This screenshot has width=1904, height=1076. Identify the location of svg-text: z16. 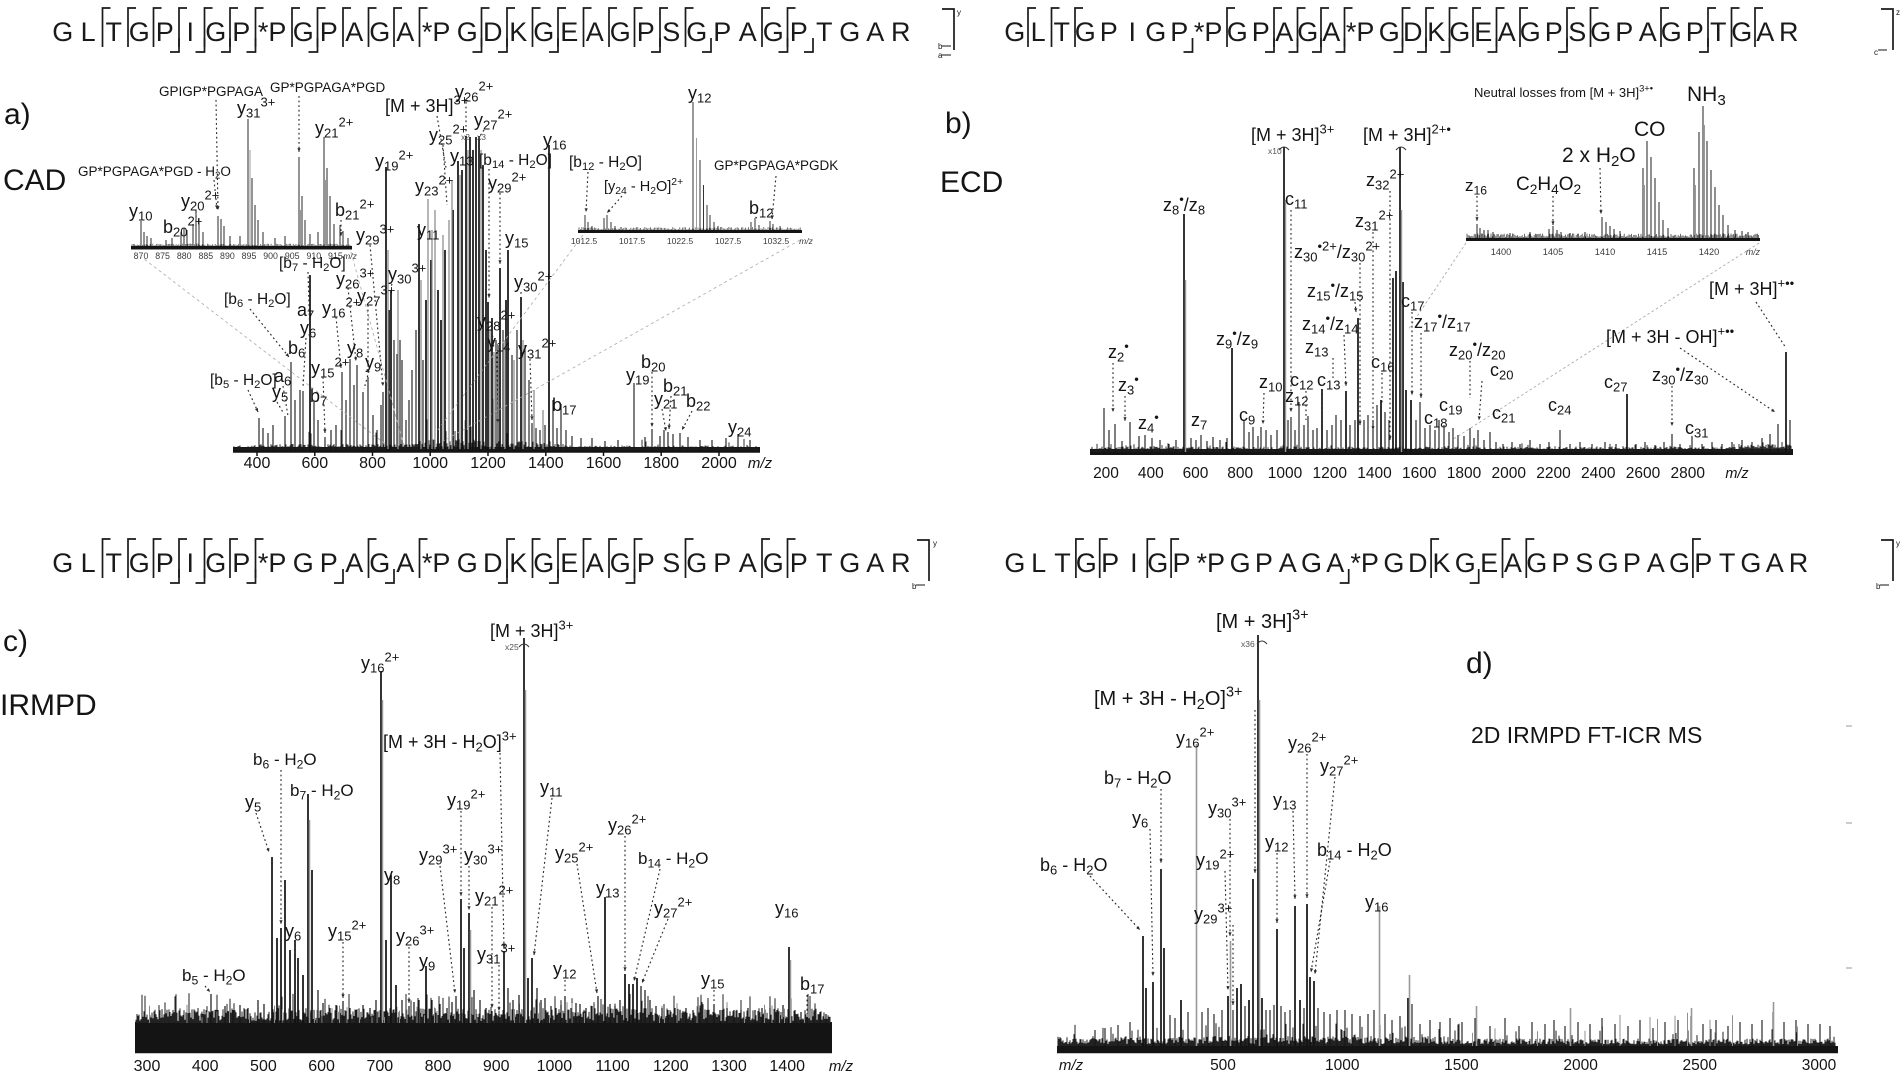
(1476, 186).